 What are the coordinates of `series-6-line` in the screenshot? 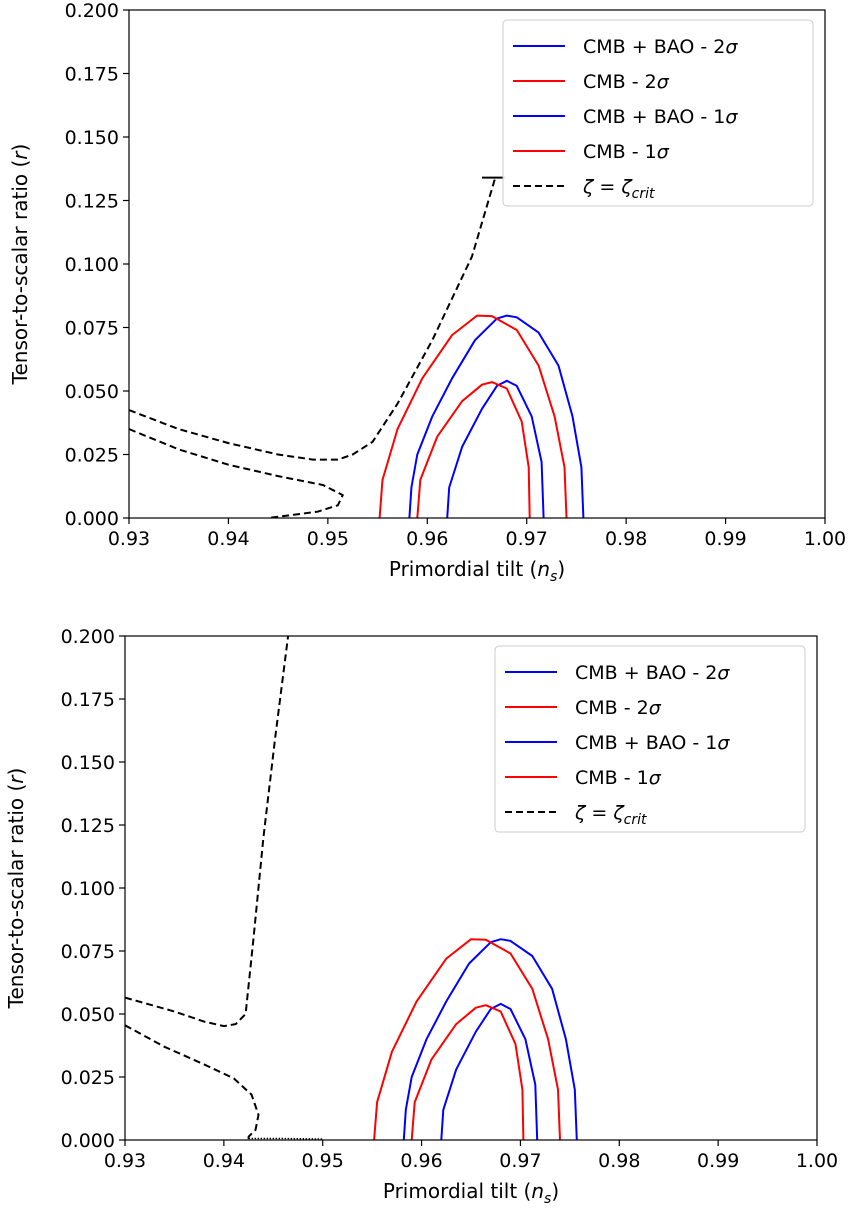 It's located at (285, 1138).